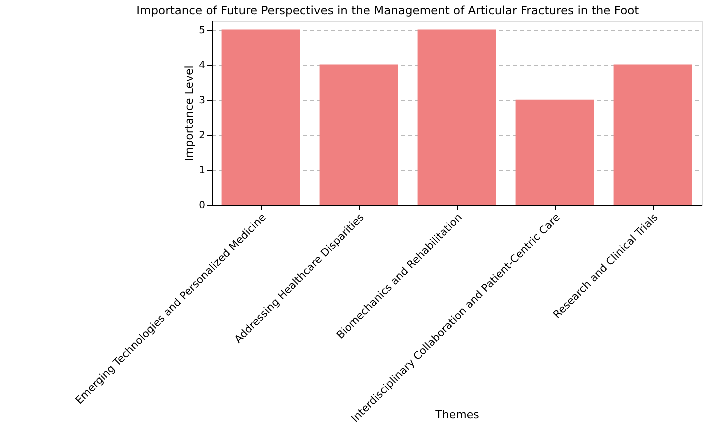  I want to click on y-tick-label: 2, so click(202, 136).